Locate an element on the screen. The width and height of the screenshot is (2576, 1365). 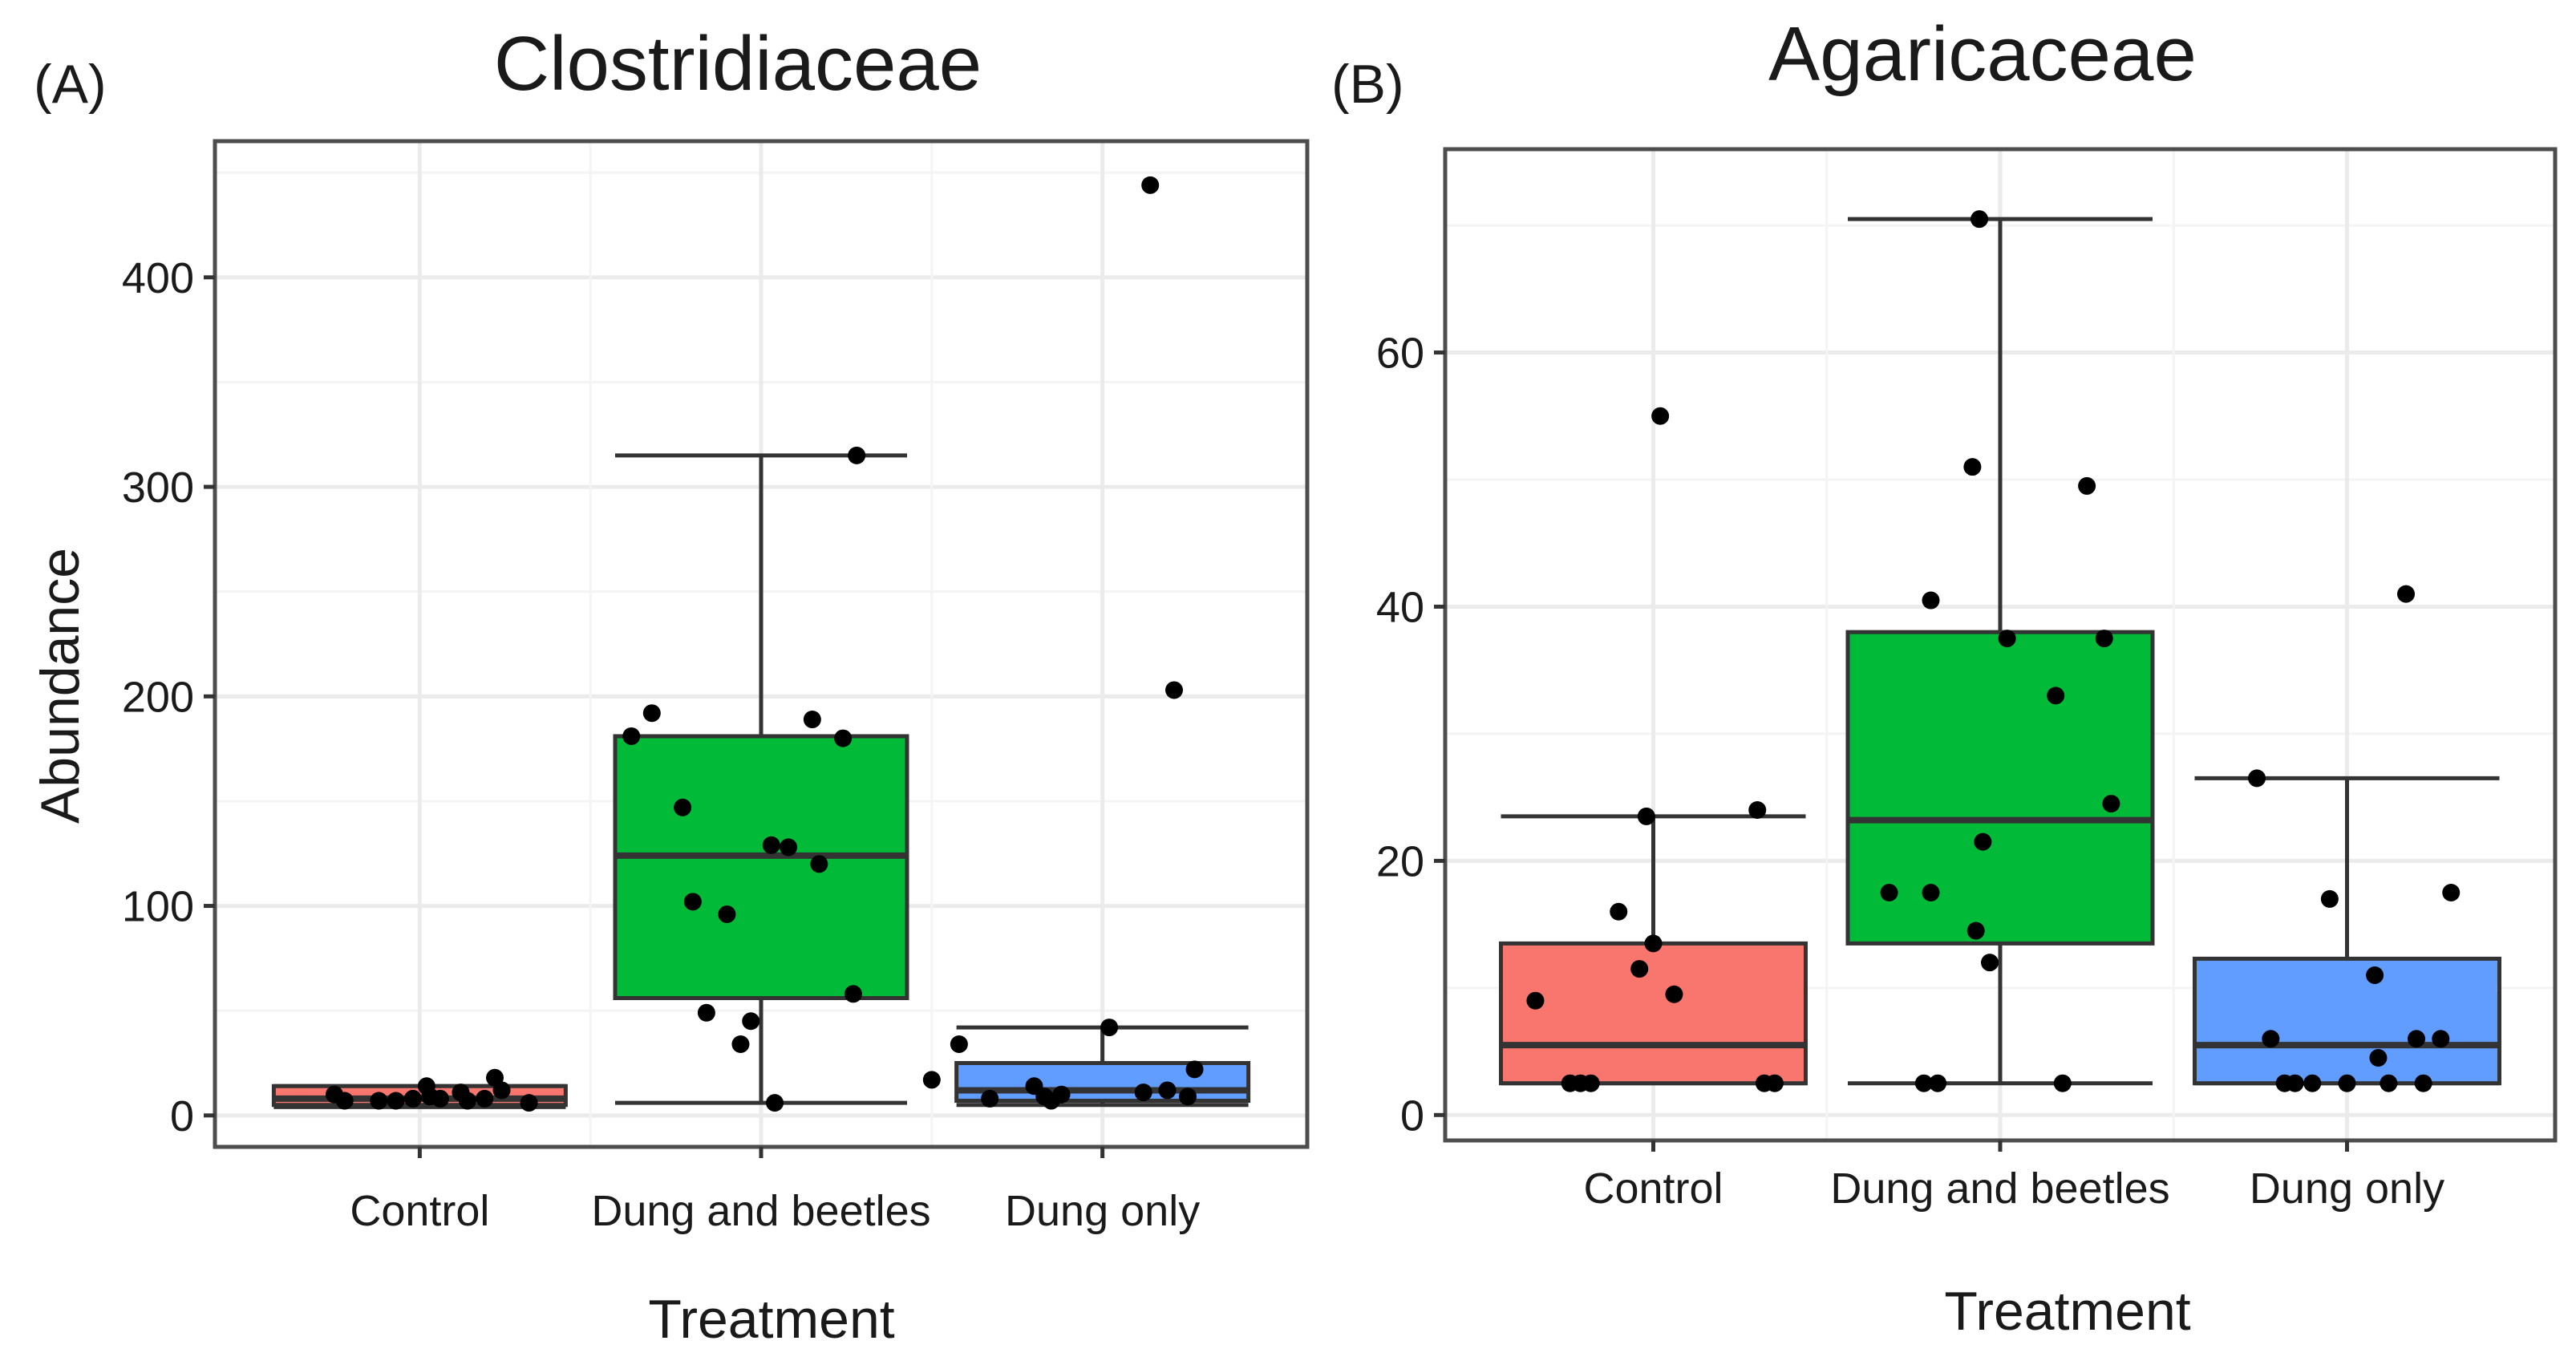
panel-b-title: Agaricaceae is located at coordinates (1982, 54).